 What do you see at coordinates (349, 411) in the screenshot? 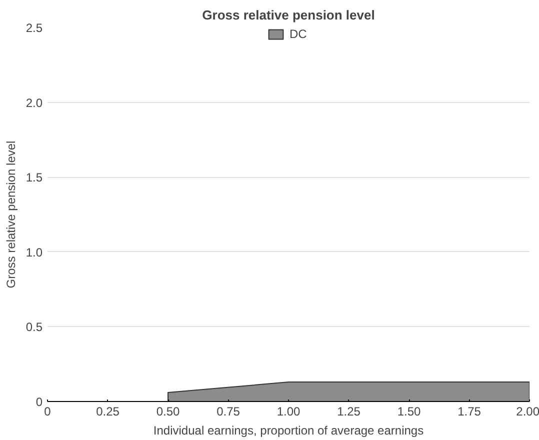
I see `x-tick-label: 1.25` at bounding box center [349, 411].